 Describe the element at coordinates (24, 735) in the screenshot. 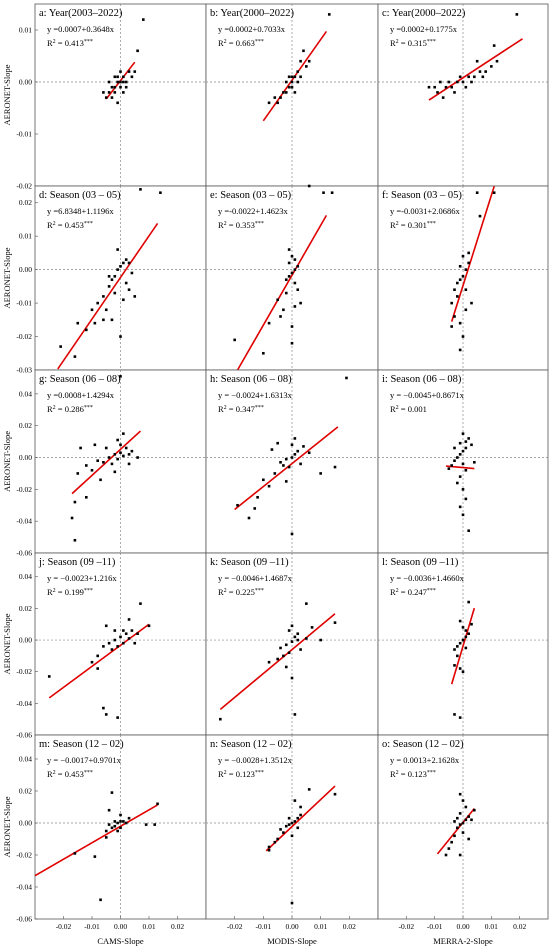

I see `y-tick-label: -0.06` at that location.